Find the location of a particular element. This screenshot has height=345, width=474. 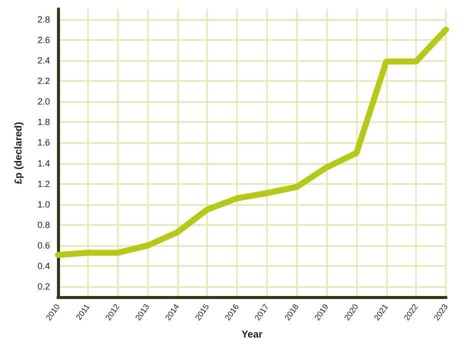

y-axis-title: £p (declared) is located at coordinates (19, 153).